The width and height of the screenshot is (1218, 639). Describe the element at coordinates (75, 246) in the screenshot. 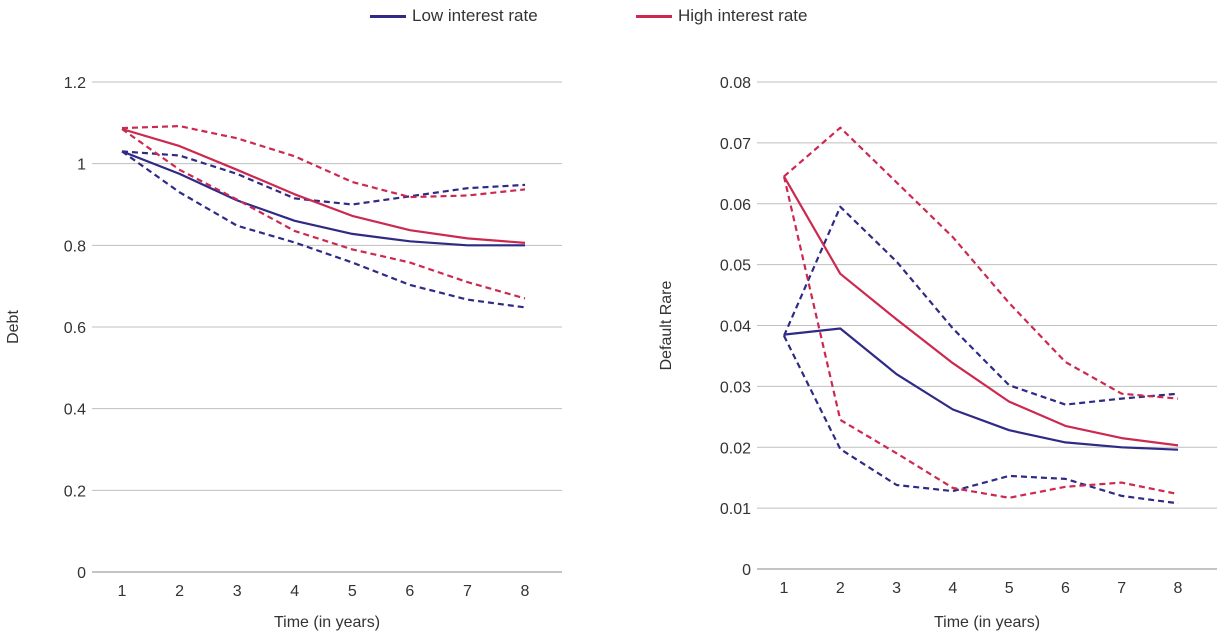

I see `y-tick-label: 0.8` at that location.